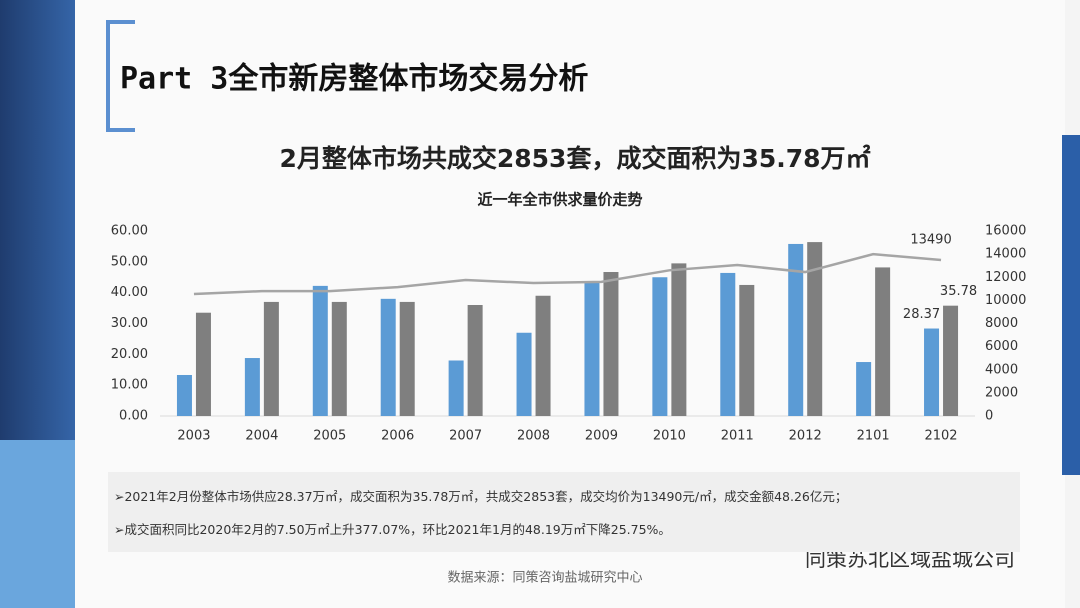 The height and width of the screenshot is (608, 1080). Describe the element at coordinates (133, 416) in the screenshot. I see `y-tick-label: 0.00` at that location.